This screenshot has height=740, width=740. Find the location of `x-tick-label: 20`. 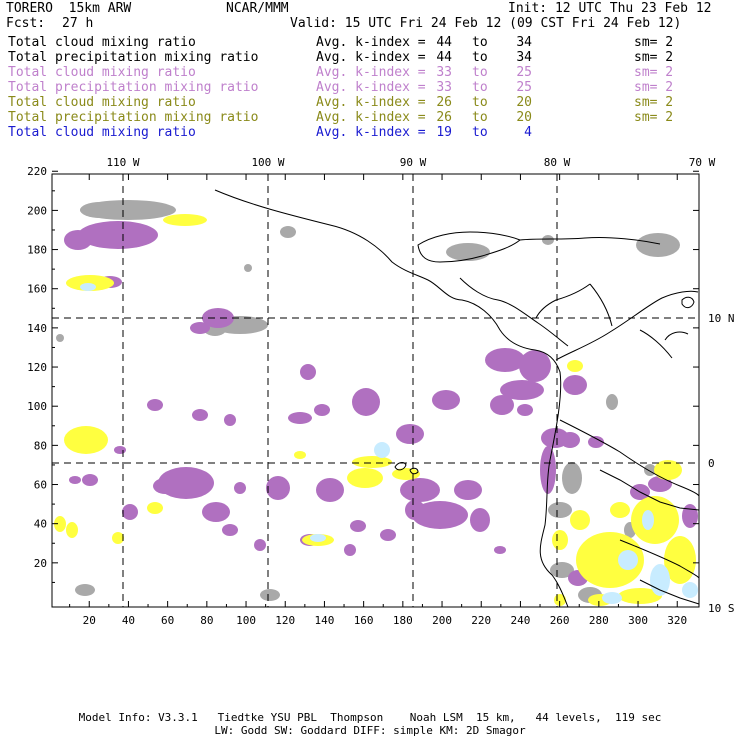

x-tick-label: 20 is located at coordinates (89, 620).